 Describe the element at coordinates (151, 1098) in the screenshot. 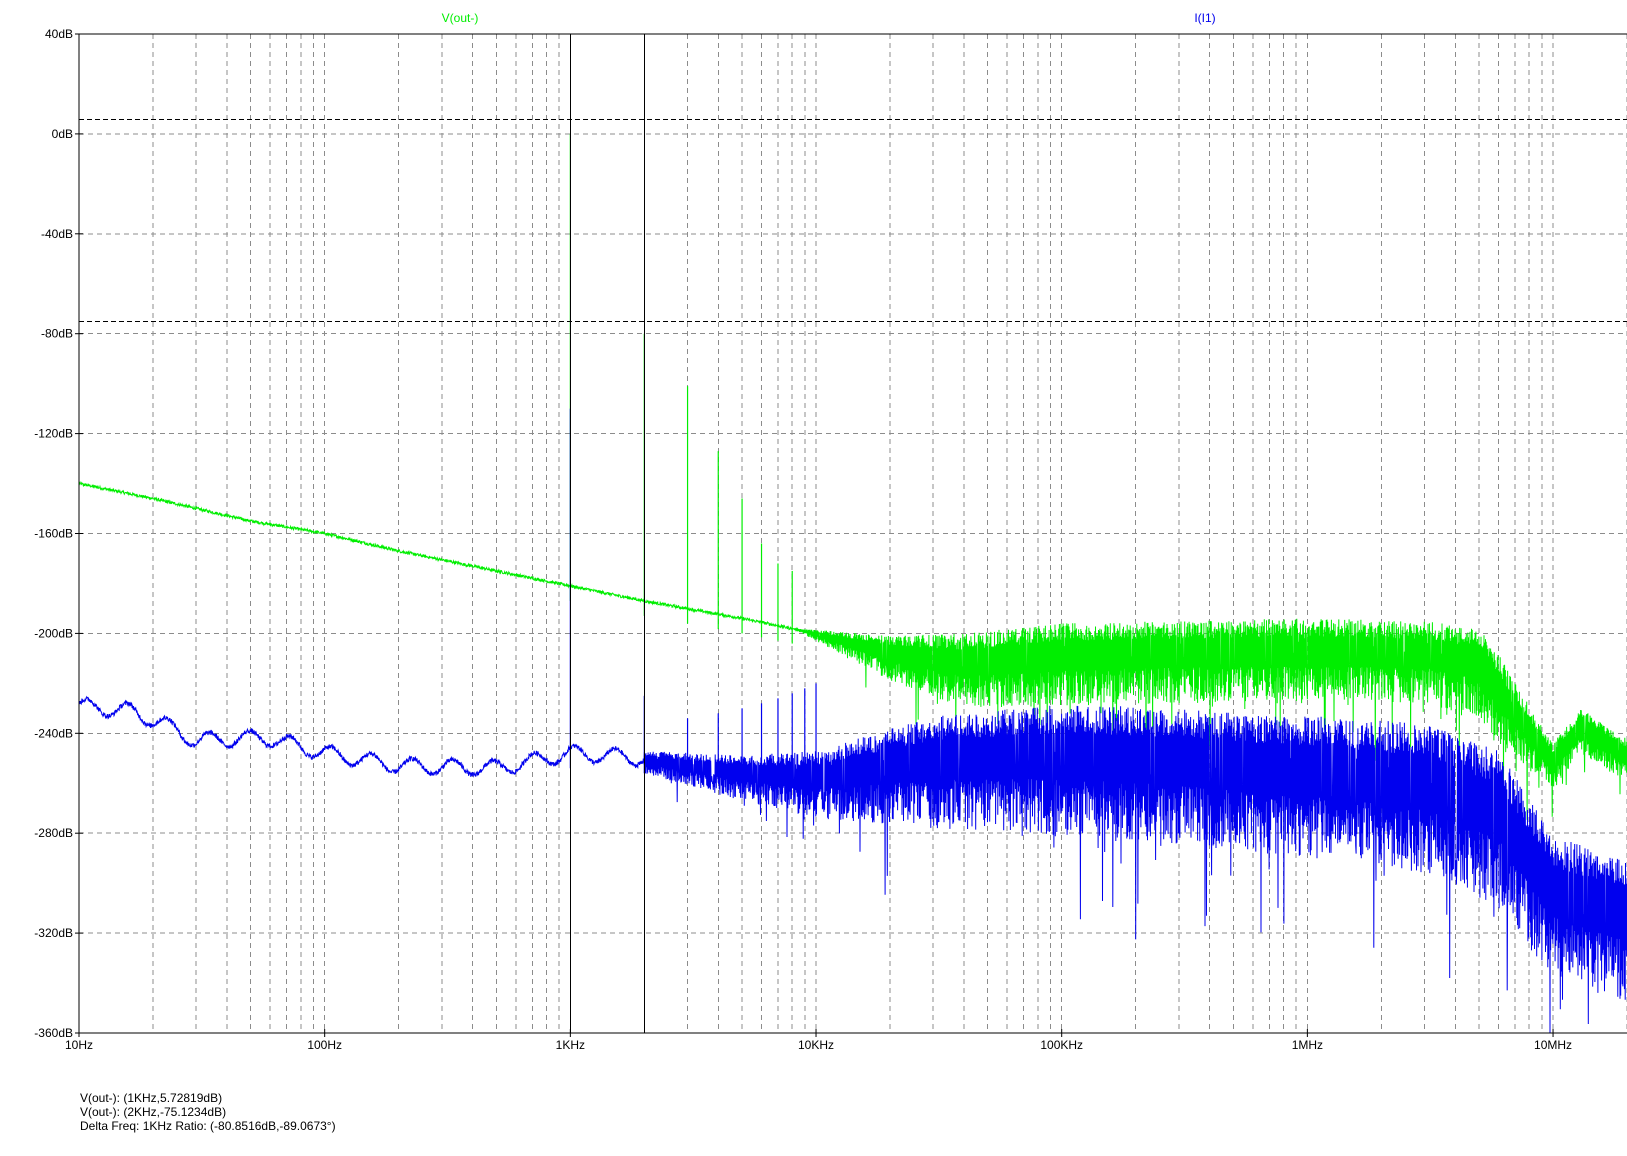

I see `cursor1-readout: V(out-): (1KHz,5.72819dB)` at that location.